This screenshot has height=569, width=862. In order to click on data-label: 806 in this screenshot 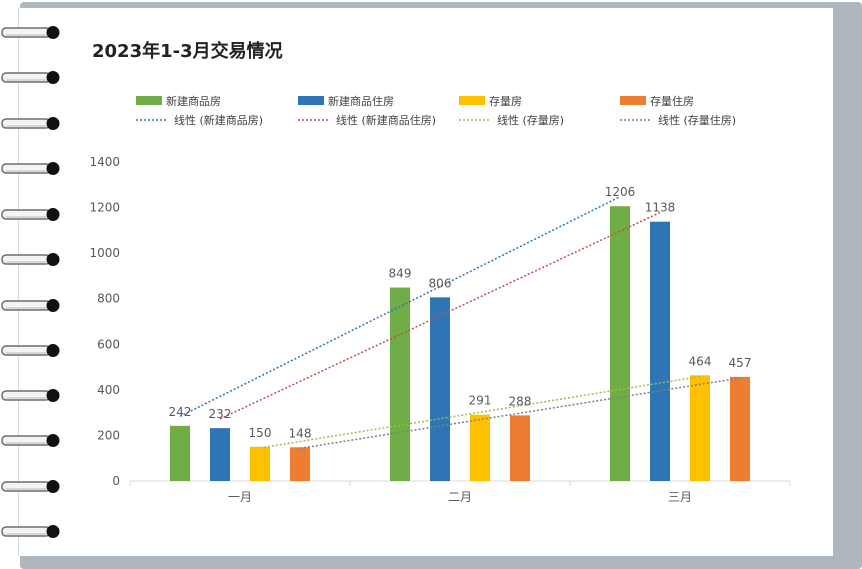, I will do `click(440, 283)`.